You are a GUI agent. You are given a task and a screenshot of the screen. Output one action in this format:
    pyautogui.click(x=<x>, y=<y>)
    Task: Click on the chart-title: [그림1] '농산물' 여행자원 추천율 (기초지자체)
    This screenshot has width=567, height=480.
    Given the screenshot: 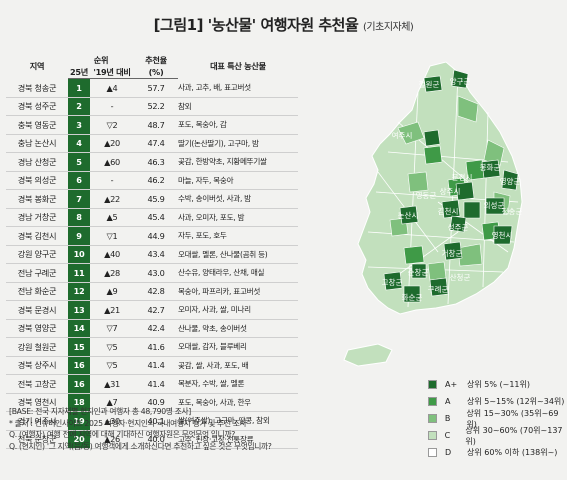 What is the action you would take?
    pyautogui.click(x=283, y=24)
    